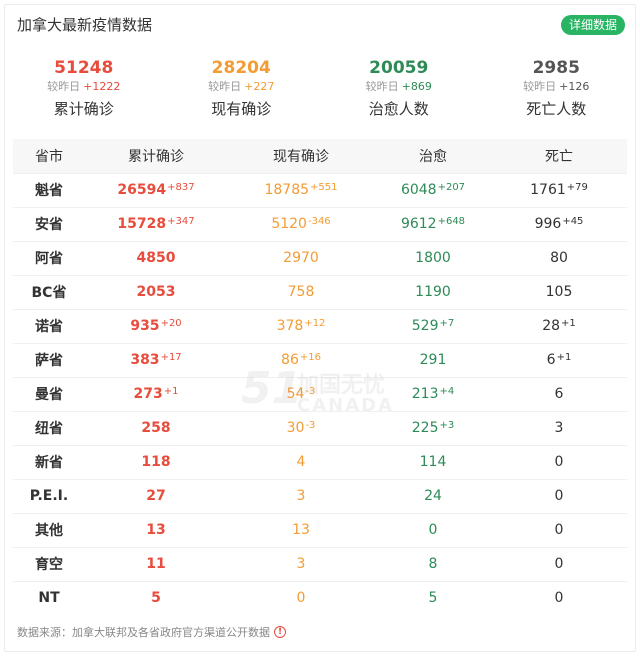 This screenshot has width=640, height=656. Describe the element at coordinates (433, 495) in the screenshot. I see `cell-recovered: 24` at that location.